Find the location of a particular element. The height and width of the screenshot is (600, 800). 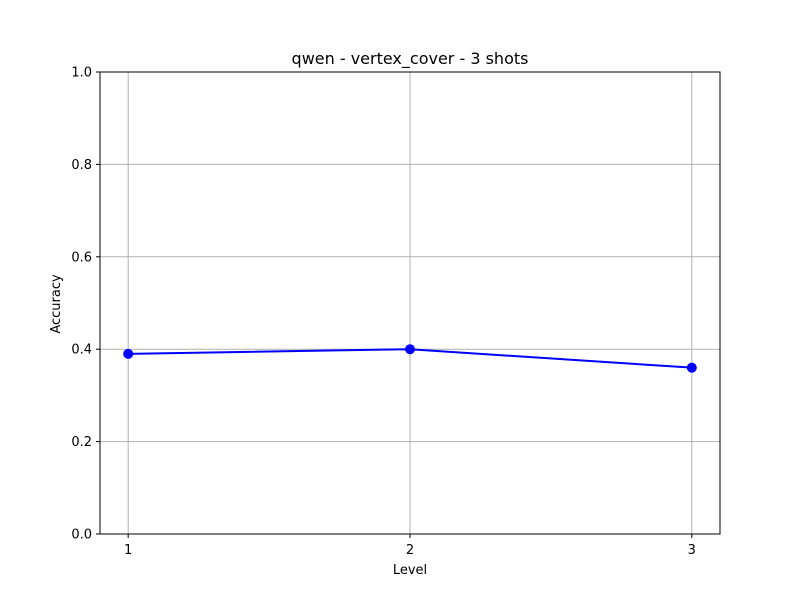

y-axis-label: Accuracy is located at coordinates (56, 304).